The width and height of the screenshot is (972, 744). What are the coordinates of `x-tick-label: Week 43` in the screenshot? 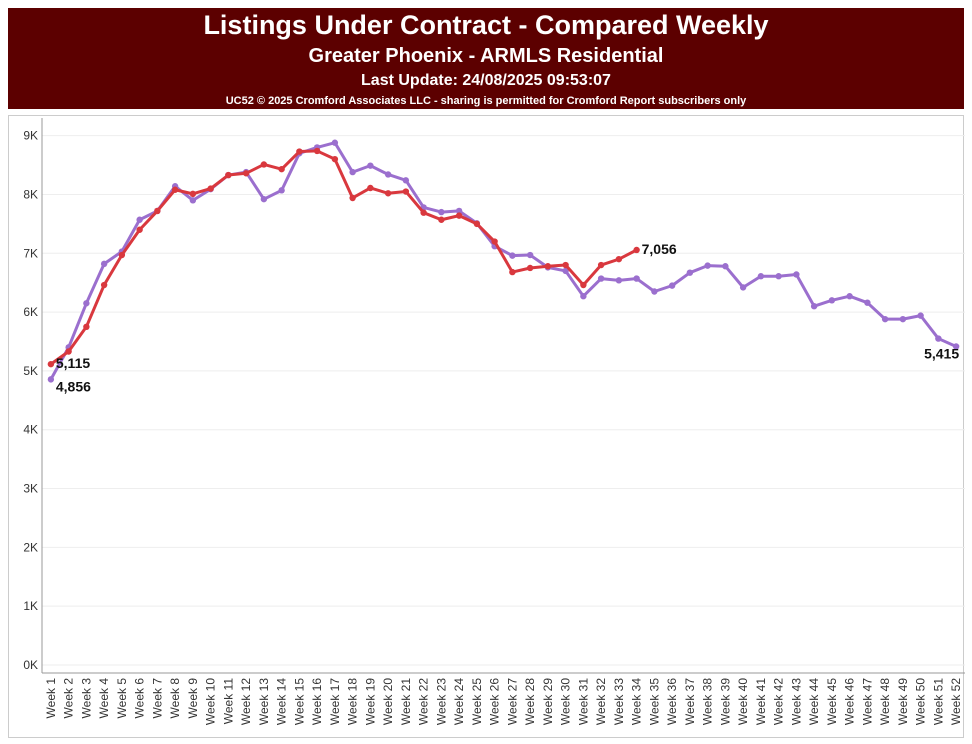 It's located at (796, 701).